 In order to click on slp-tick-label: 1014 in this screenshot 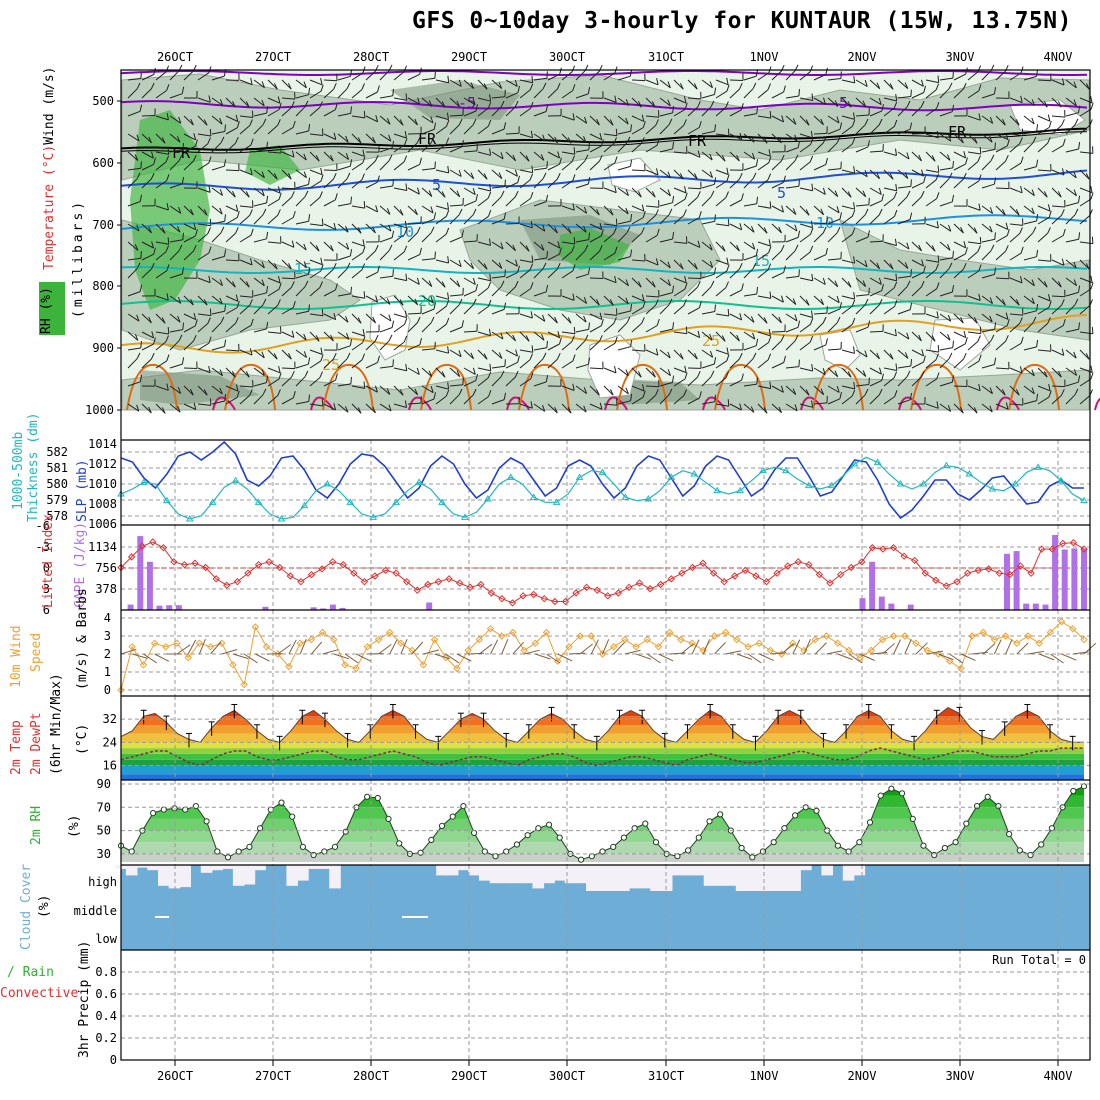, I will do `click(102, 444)`.